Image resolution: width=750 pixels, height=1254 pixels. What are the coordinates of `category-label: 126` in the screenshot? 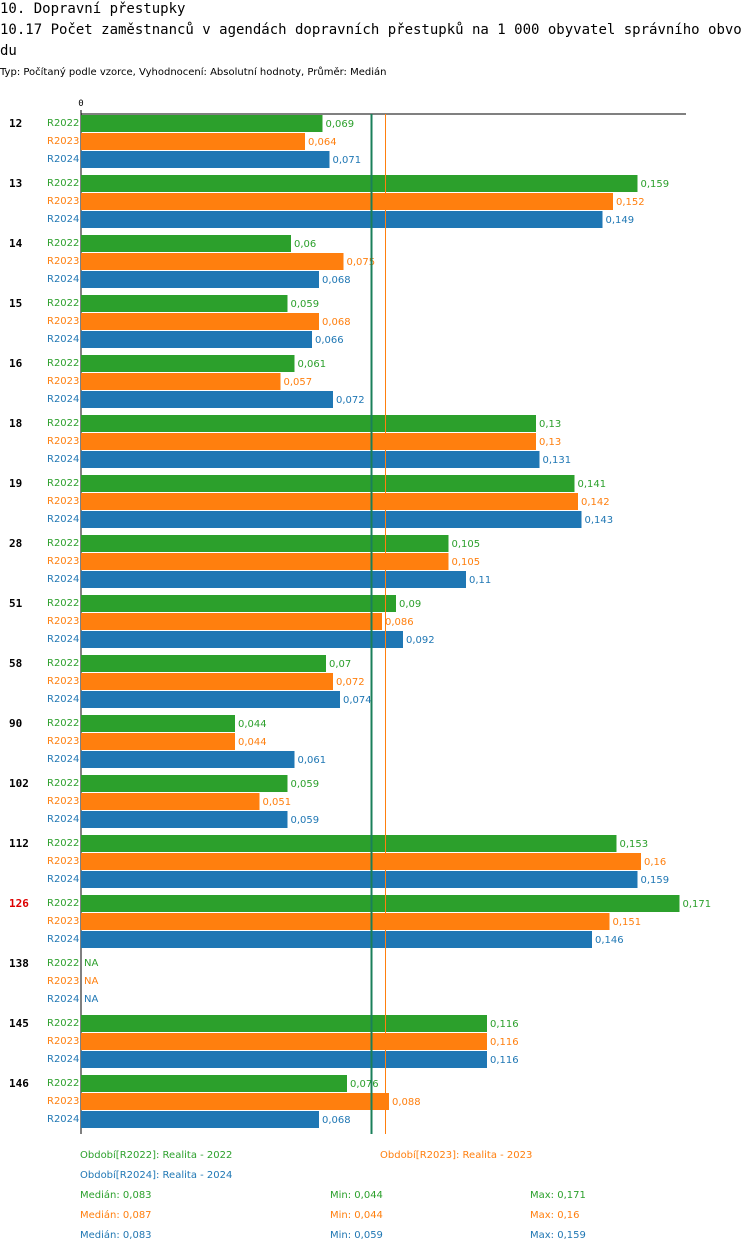 It's located at (19, 903).